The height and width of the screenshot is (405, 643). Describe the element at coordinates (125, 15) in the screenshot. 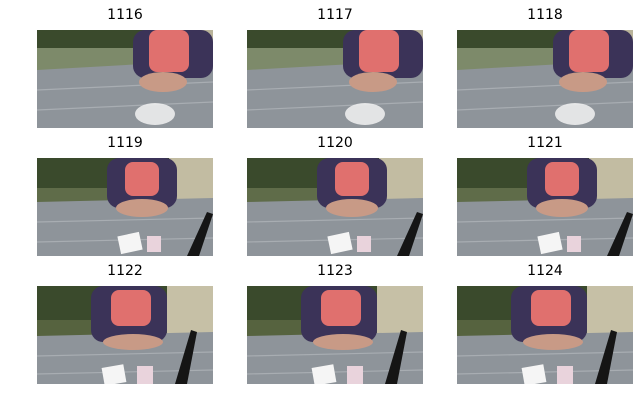

I see `frame-title: 1116` at that location.